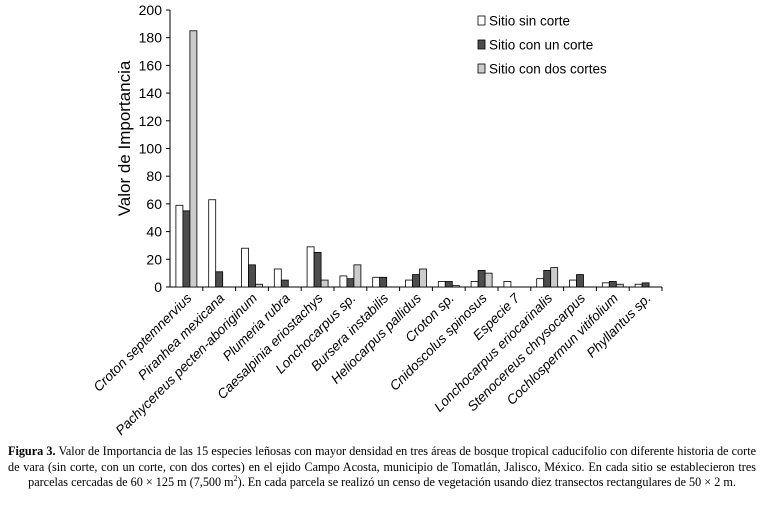 The height and width of the screenshot is (509, 763). What do you see at coordinates (124, 138) in the screenshot?
I see `y-axis-title: Valor de Importancia` at bounding box center [124, 138].